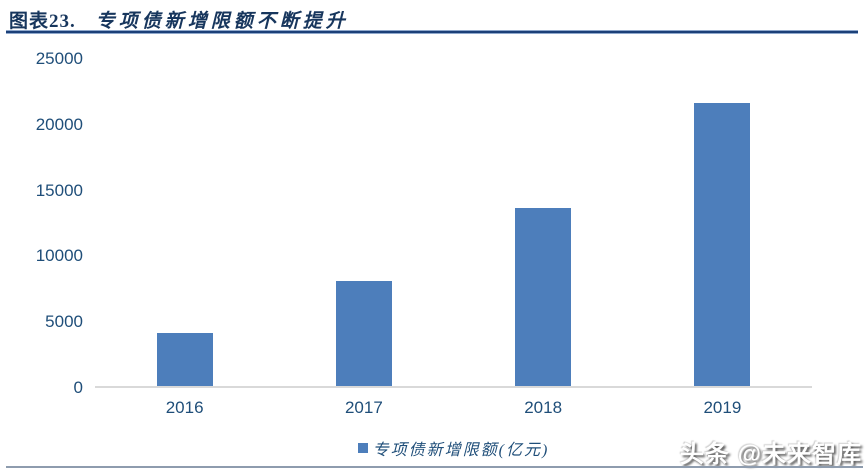  Describe the element at coordinates (770, 454) in the screenshot. I see `watermark: 头条 @未来智库` at that location.